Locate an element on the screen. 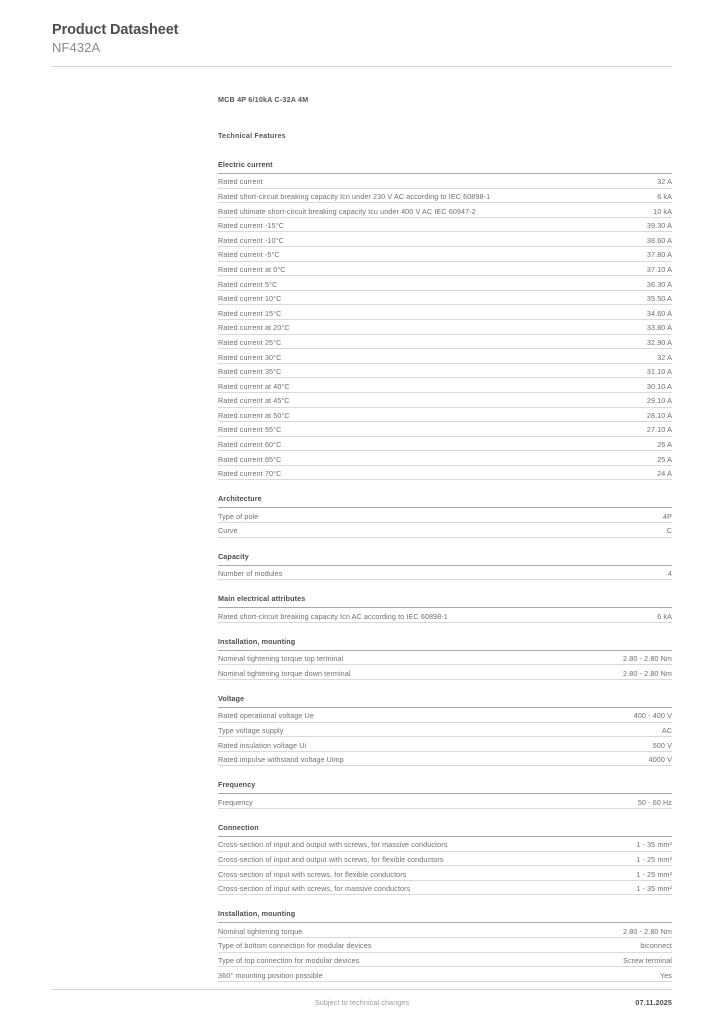 Image resolution: width=724 pixels, height=1024 pixels. spec-value: AC is located at coordinates (666, 731).